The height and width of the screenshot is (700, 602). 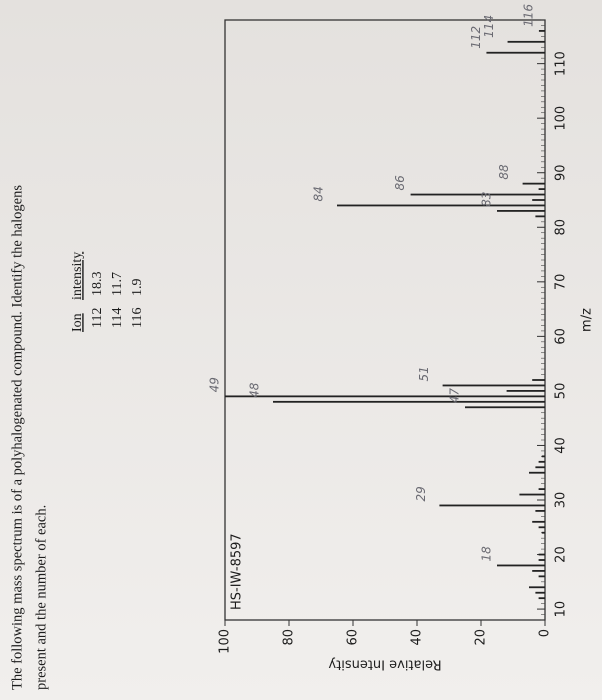 What do you see at coordinates (561, 554) in the screenshot?
I see `x-tick-label: 20` at bounding box center [561, 554].